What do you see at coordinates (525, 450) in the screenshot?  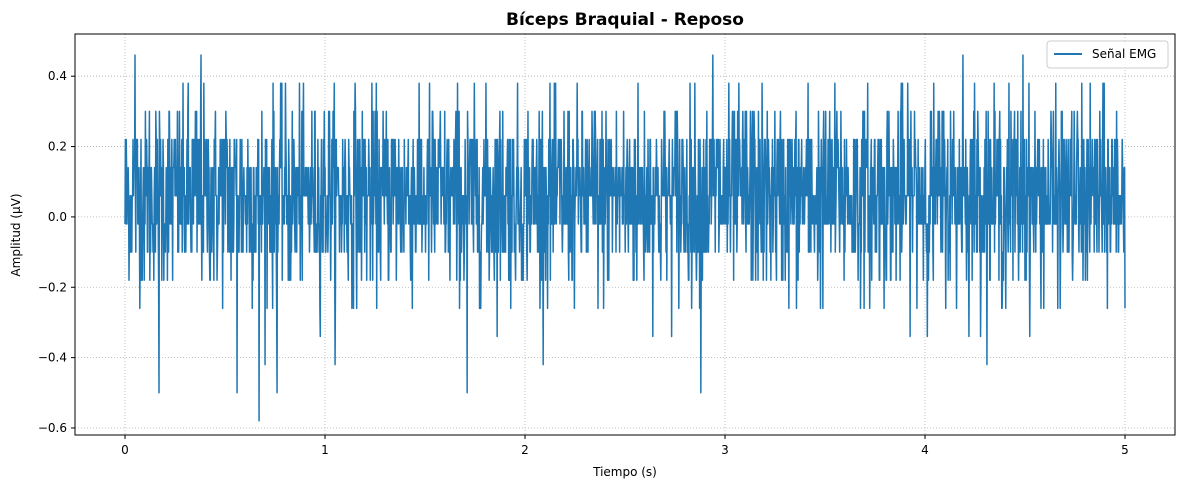 I see `x-tick-label: 2` at bounding box center [525, 450].